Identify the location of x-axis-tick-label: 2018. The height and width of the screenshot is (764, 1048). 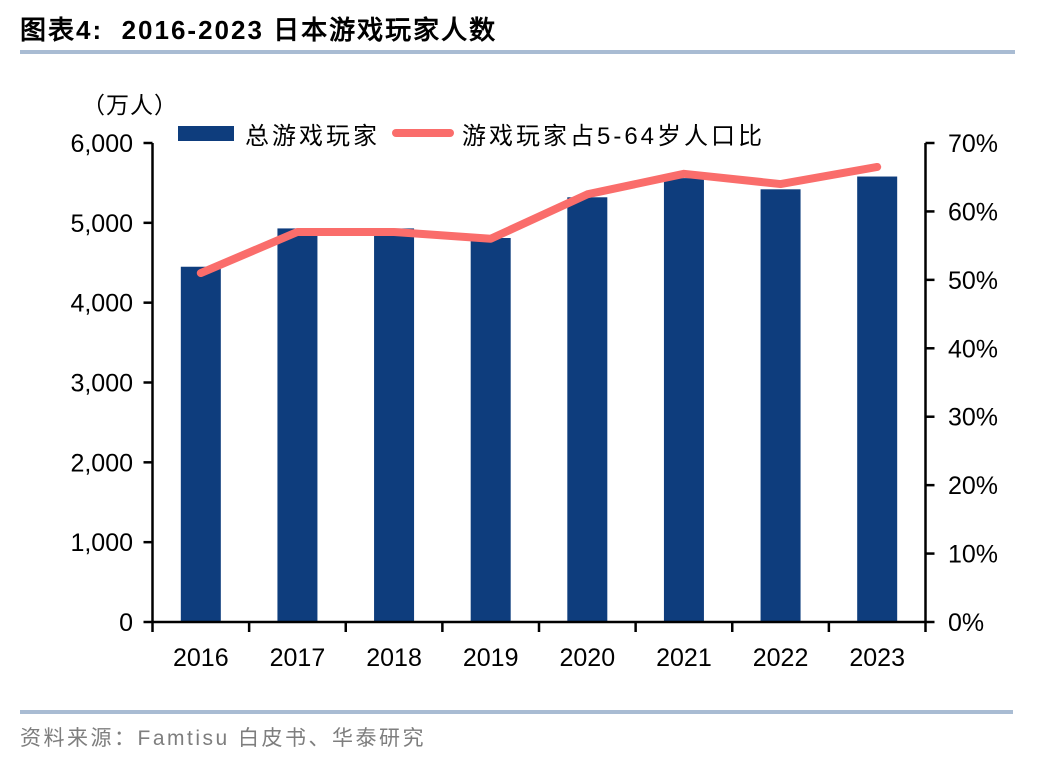
(394, 658).